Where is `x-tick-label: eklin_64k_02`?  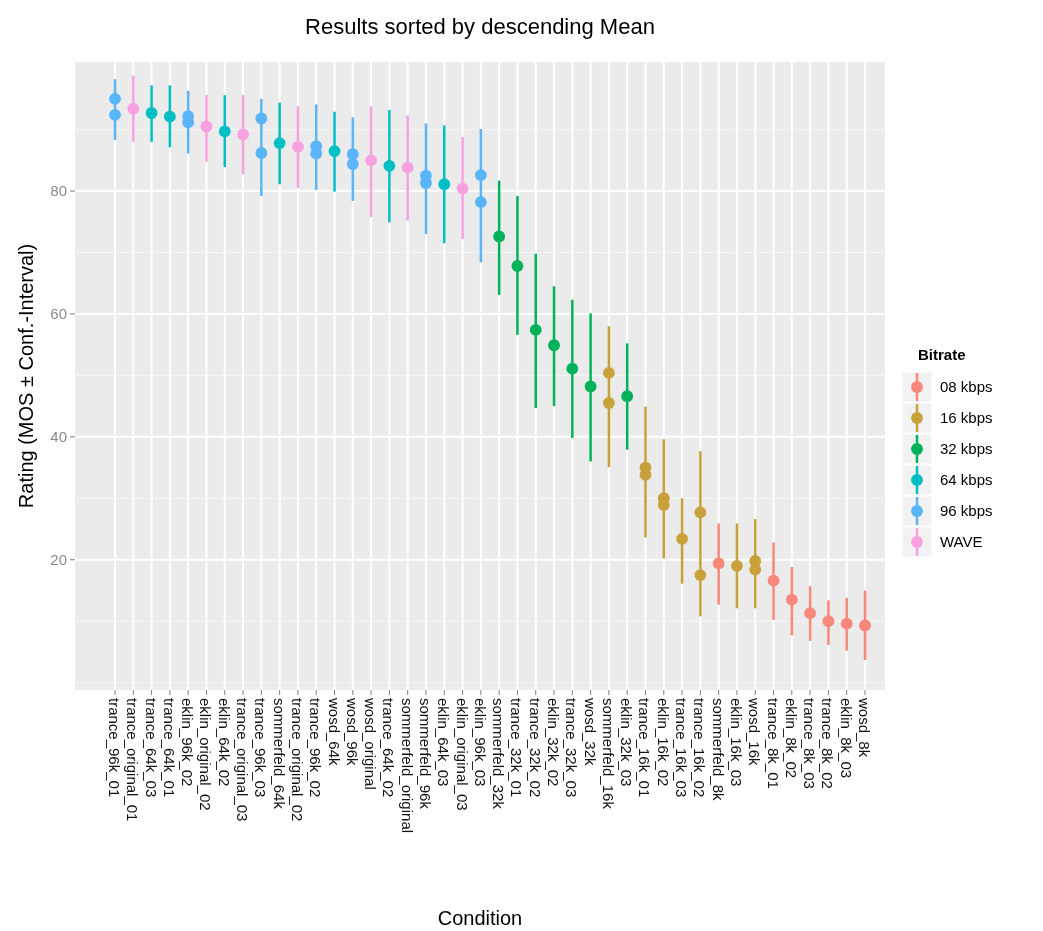 x-tick-label: eklin_64k_02 is located at coordinates (224, 742).